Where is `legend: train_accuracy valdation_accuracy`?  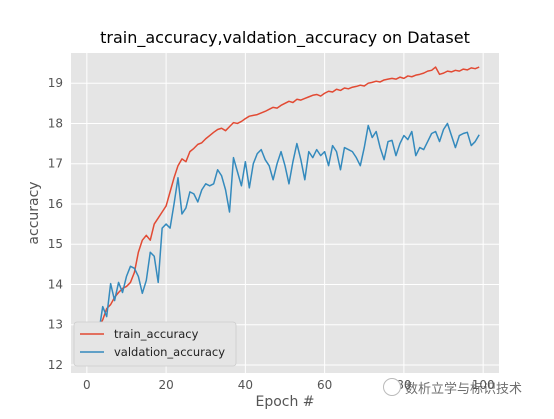 legend: train_accuracy valdation_accuracy is located at coordinates (155, 344).